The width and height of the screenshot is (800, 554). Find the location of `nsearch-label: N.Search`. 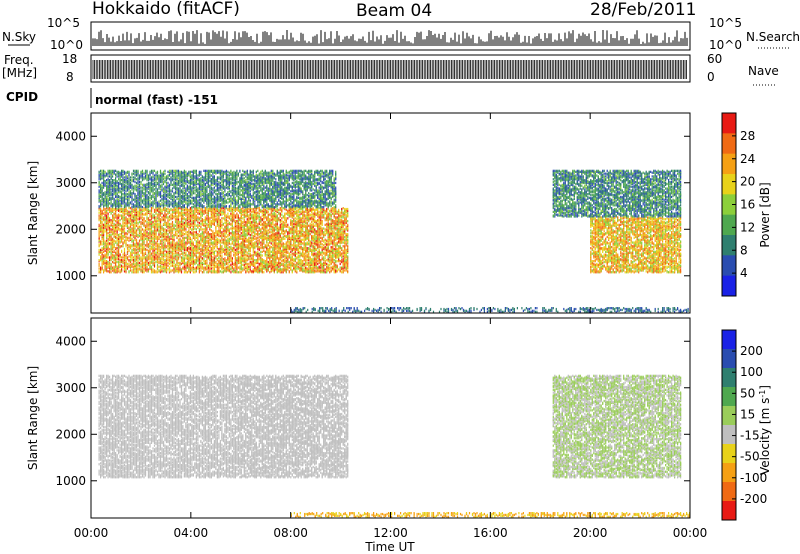

nsearch-label: N.Search is located at coordinates (773, 37).